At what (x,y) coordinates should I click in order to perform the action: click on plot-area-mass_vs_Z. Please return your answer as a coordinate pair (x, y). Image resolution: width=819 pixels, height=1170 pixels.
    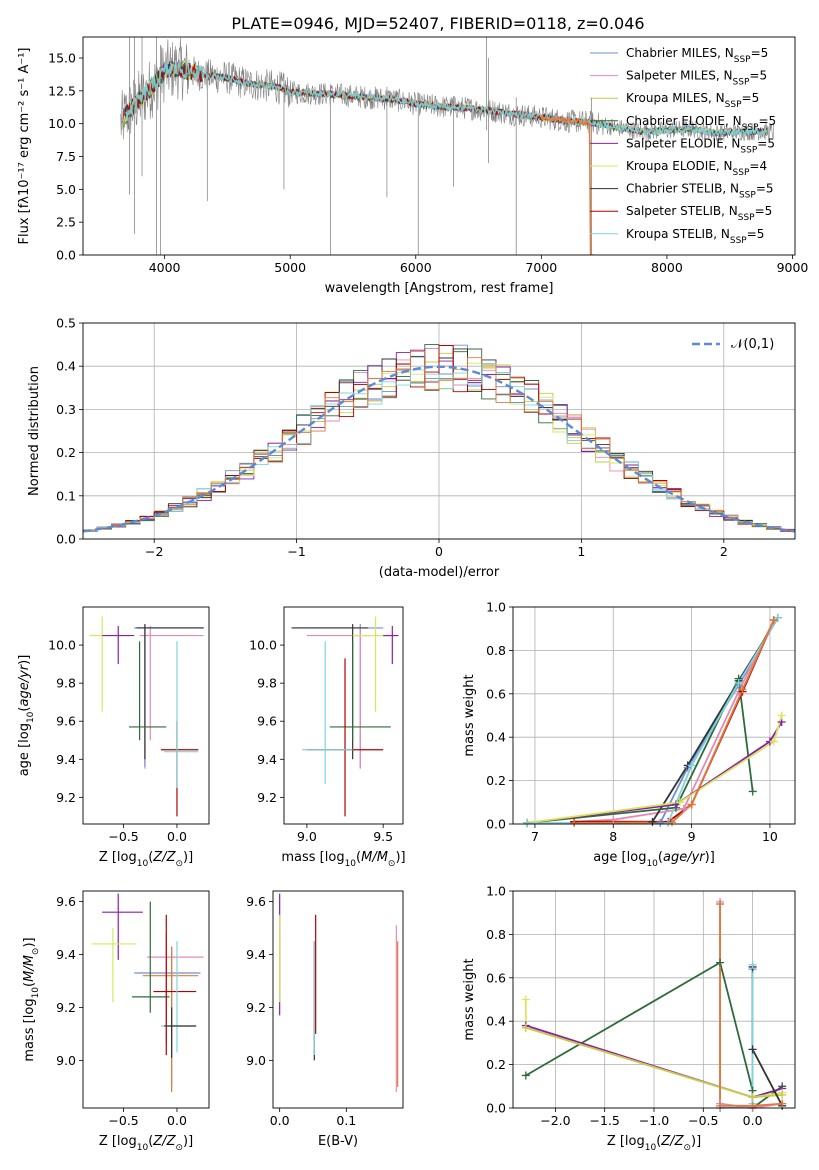
    Looking at the image, I should click on (147, 993).